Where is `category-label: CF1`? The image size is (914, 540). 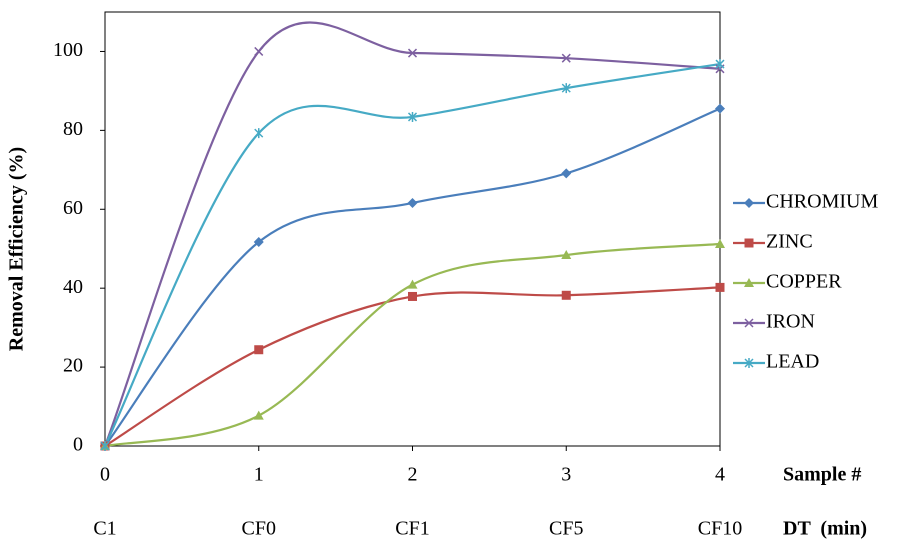 category-label: CF1 is located at coordinates (412, 529).